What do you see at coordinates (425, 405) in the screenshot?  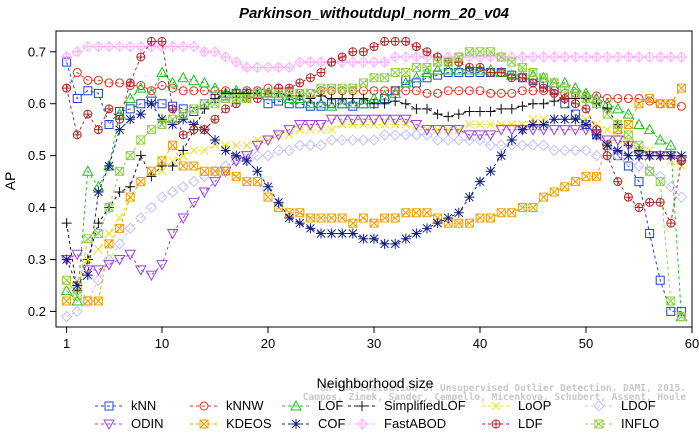 I see `legend-label: SimplifiedLOF` at bounding box center [425, 405].